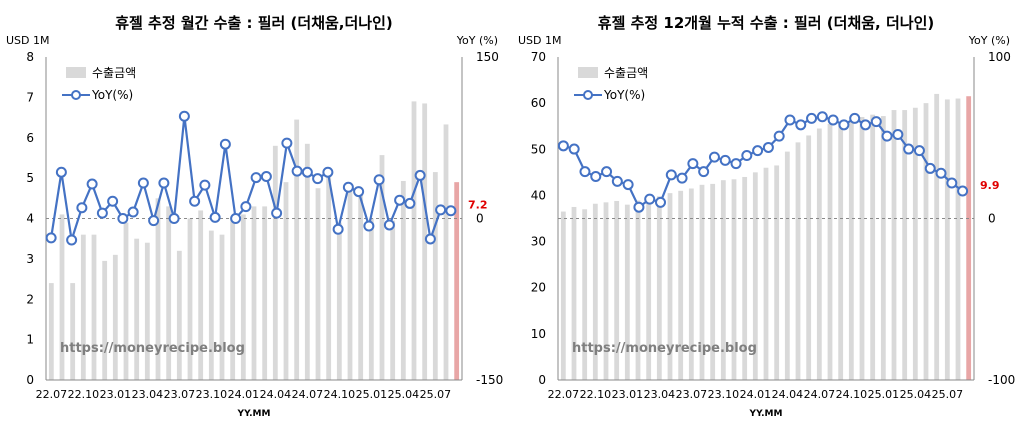 Image resolution: width=1024 pixels, height=440 pixels. What do you see at coordinates (84, 394) in the screenshot?
I see `x-tick-label: 22.10` at bounding box center [84, 394].